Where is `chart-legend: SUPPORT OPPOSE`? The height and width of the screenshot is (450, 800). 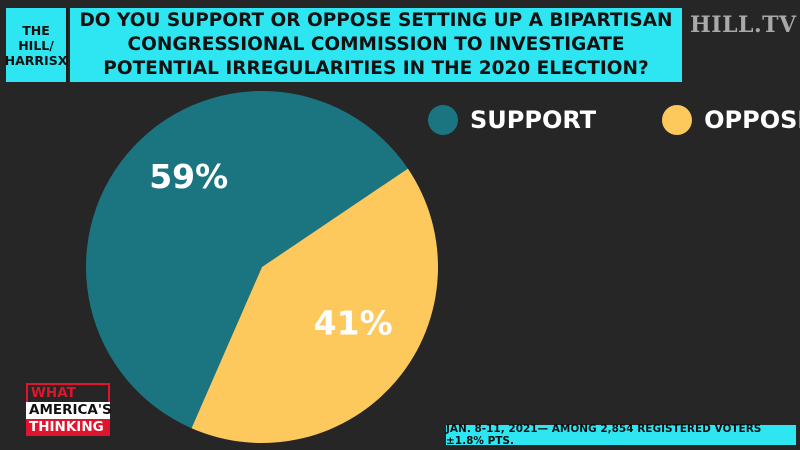 chart-legend: SUPPORT OPPOSE is located at coordinates (614, 120).